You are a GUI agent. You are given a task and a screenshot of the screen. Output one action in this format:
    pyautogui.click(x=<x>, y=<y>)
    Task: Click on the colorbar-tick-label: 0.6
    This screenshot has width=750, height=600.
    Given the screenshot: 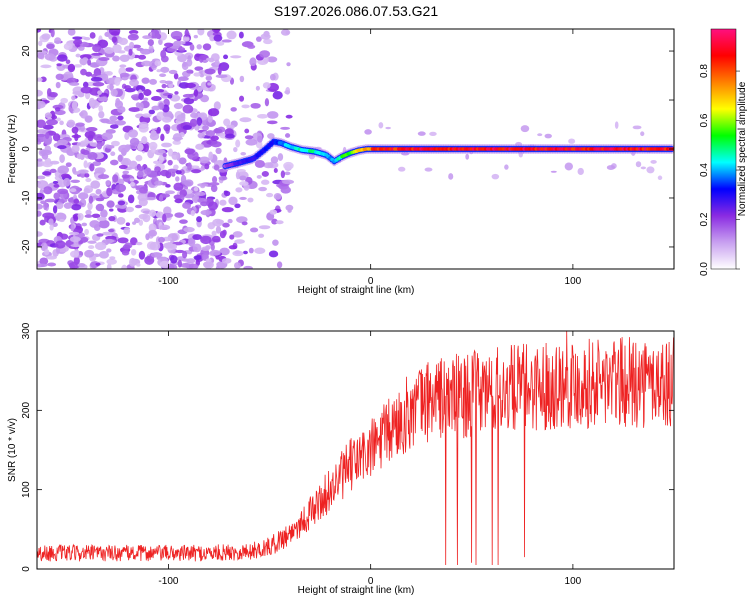 What is the action you would take?
    pyautogui.click(x=704, y=120)
    